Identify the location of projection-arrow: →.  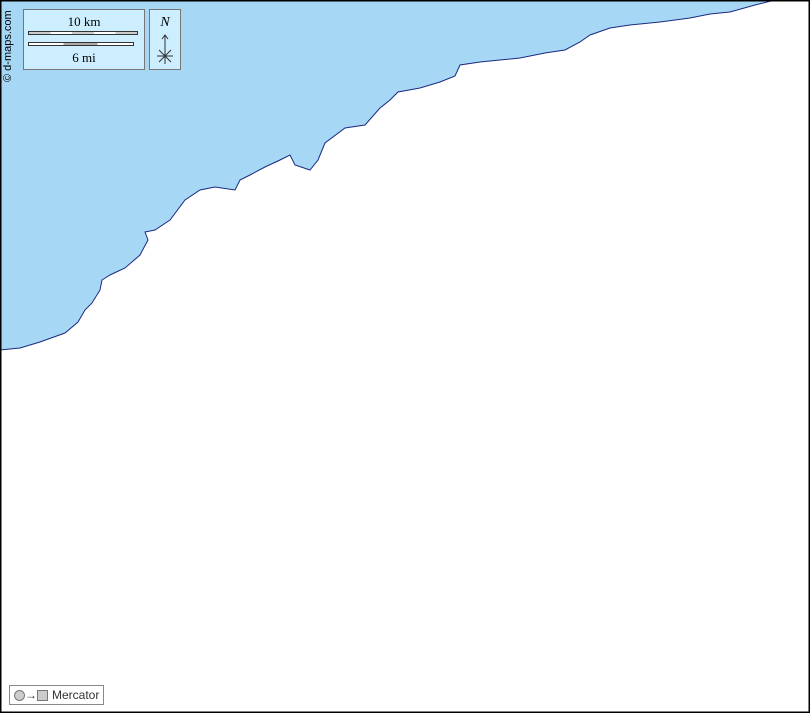
(31, 695).